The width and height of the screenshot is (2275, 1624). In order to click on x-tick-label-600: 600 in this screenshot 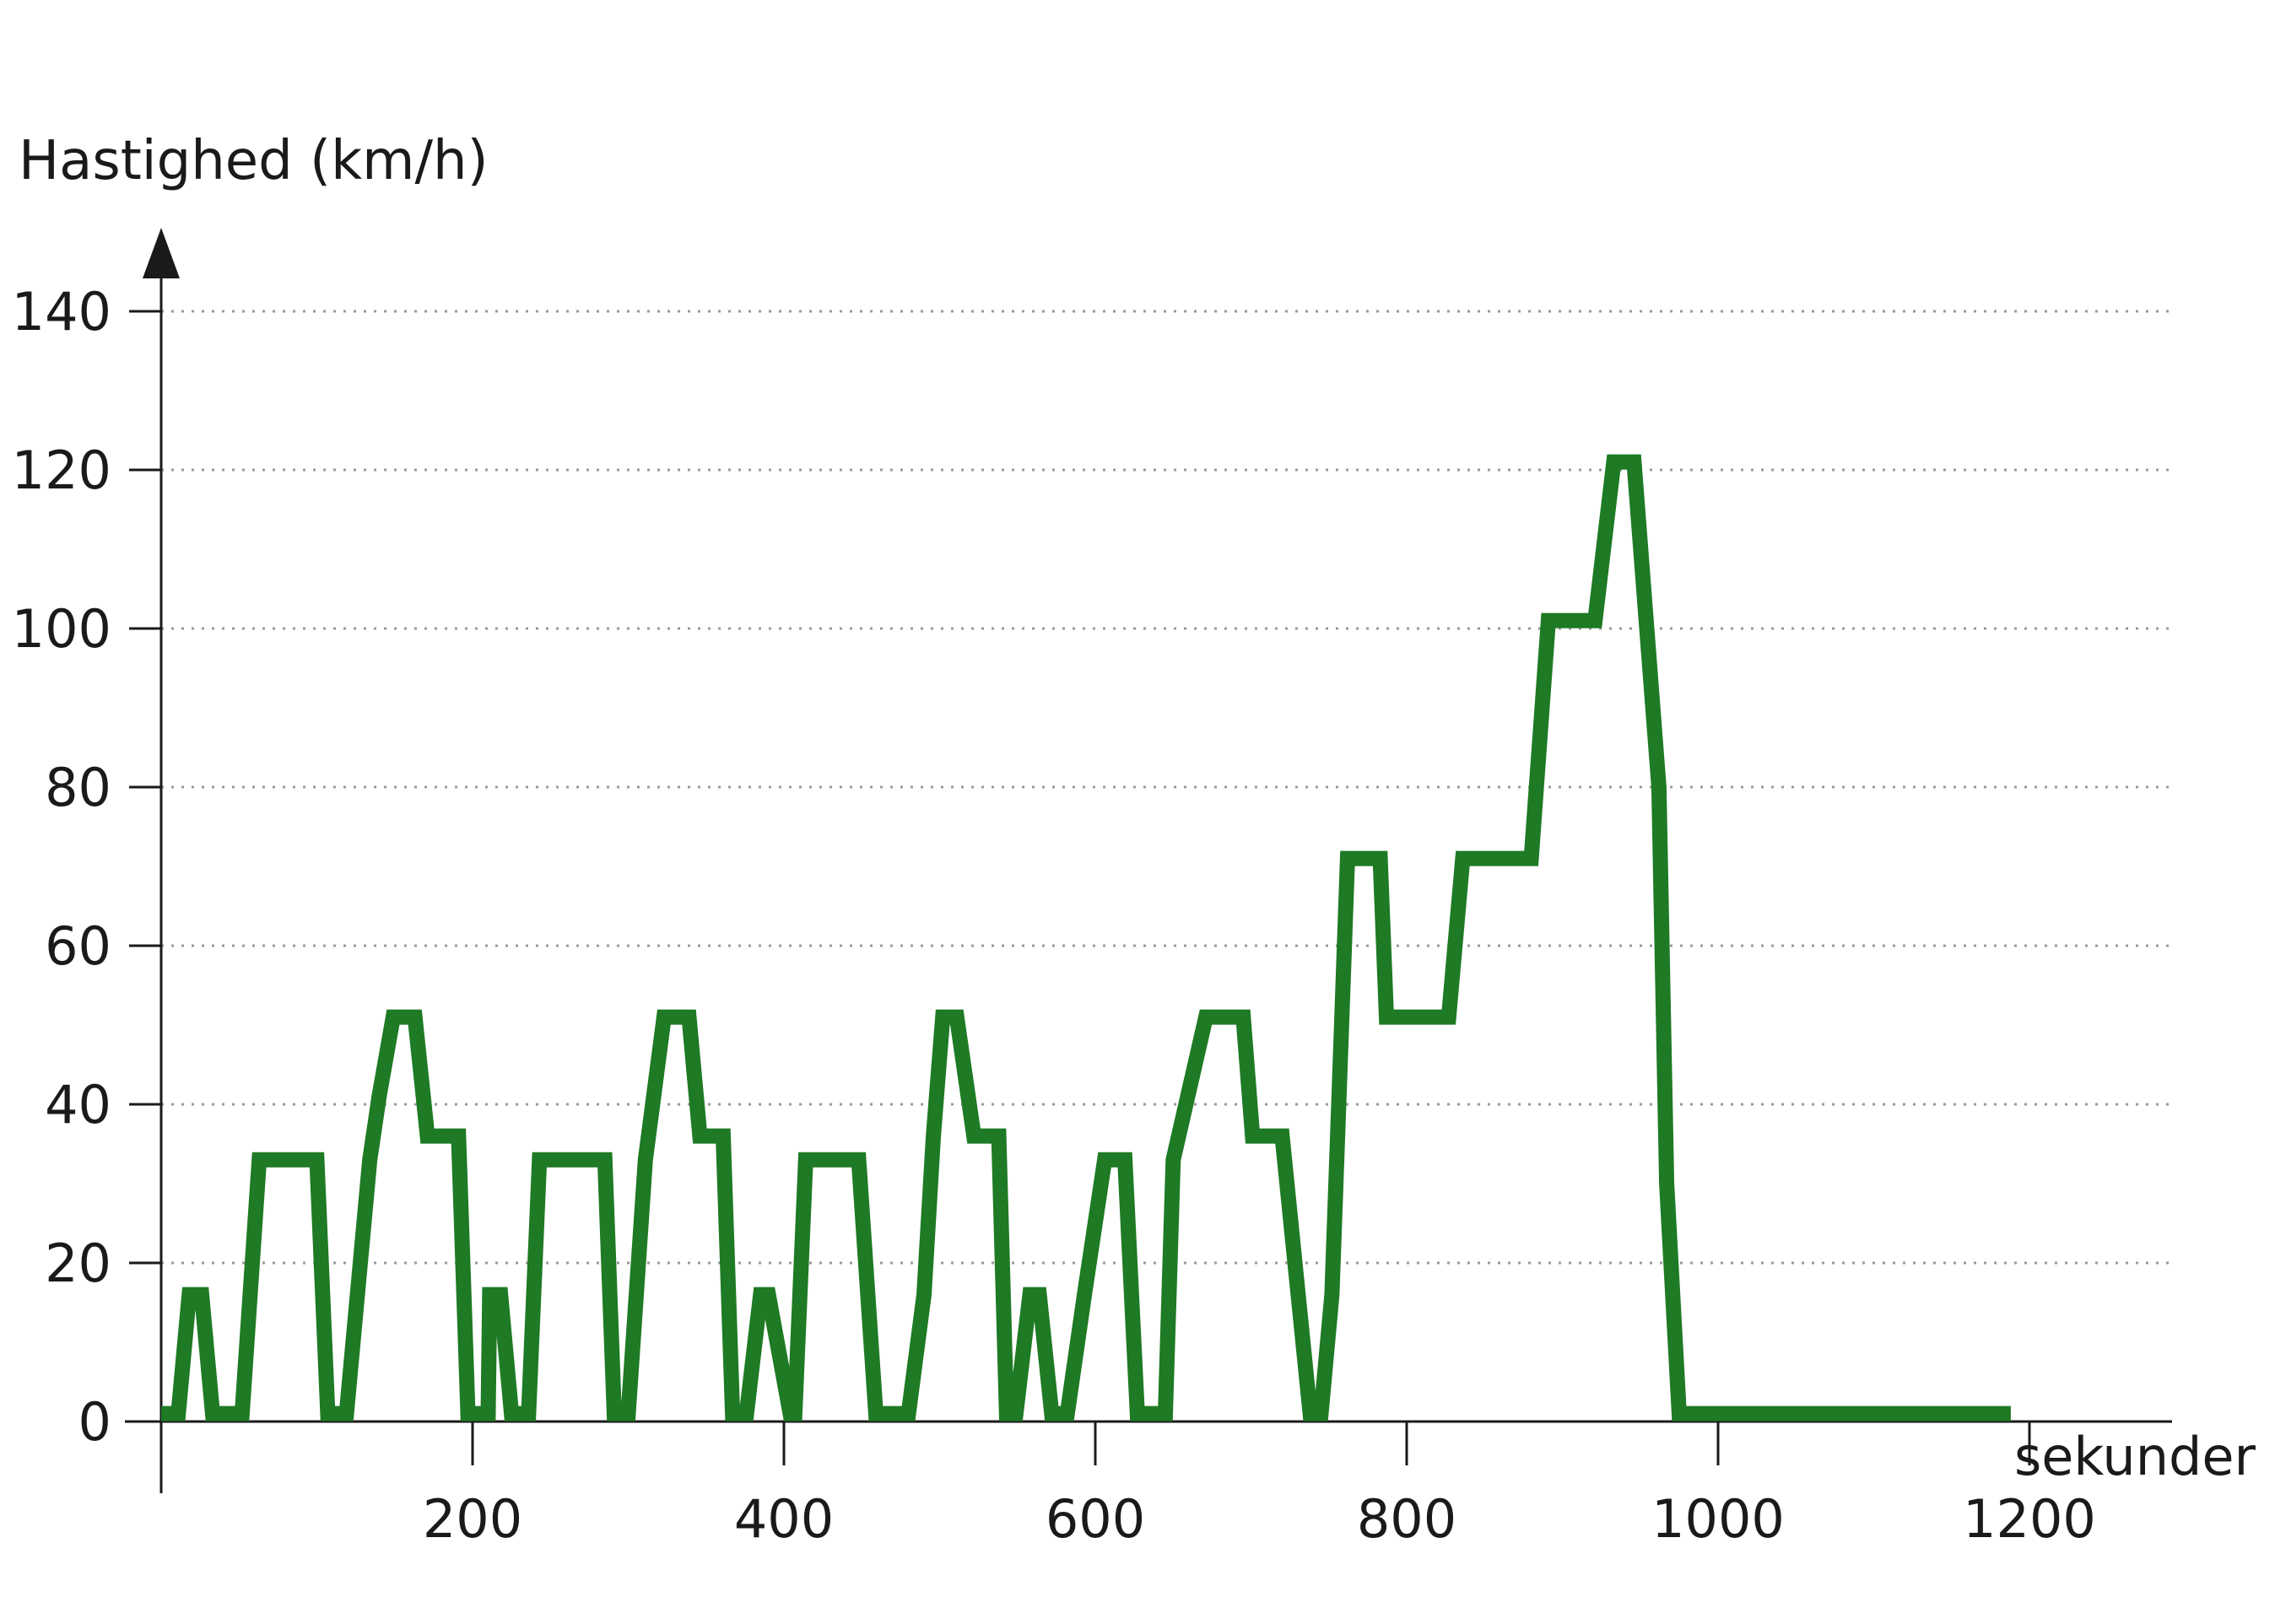, I will do `click(1095, 1519)`.